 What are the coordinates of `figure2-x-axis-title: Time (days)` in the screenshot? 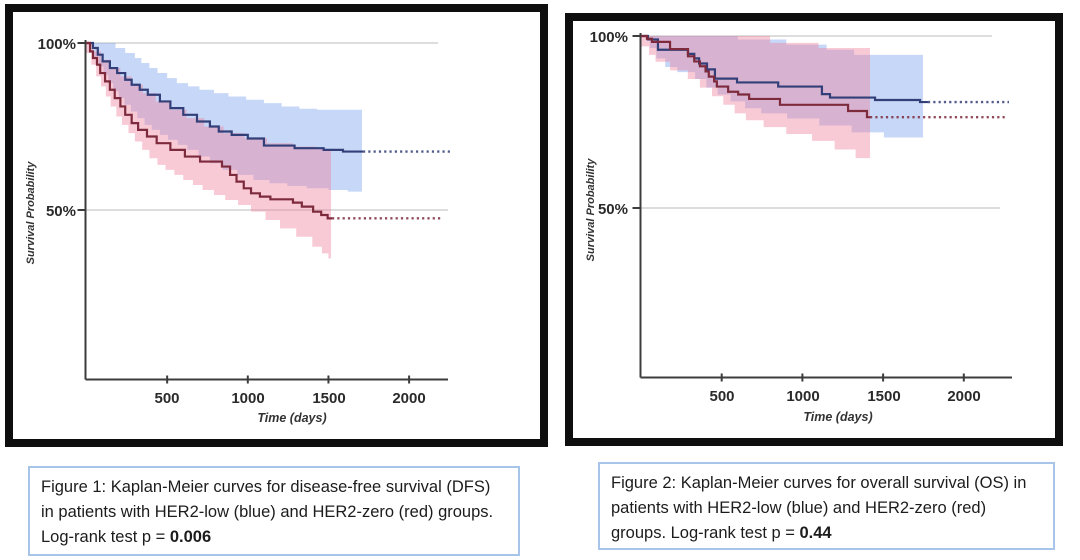 It's located at (838, 417).